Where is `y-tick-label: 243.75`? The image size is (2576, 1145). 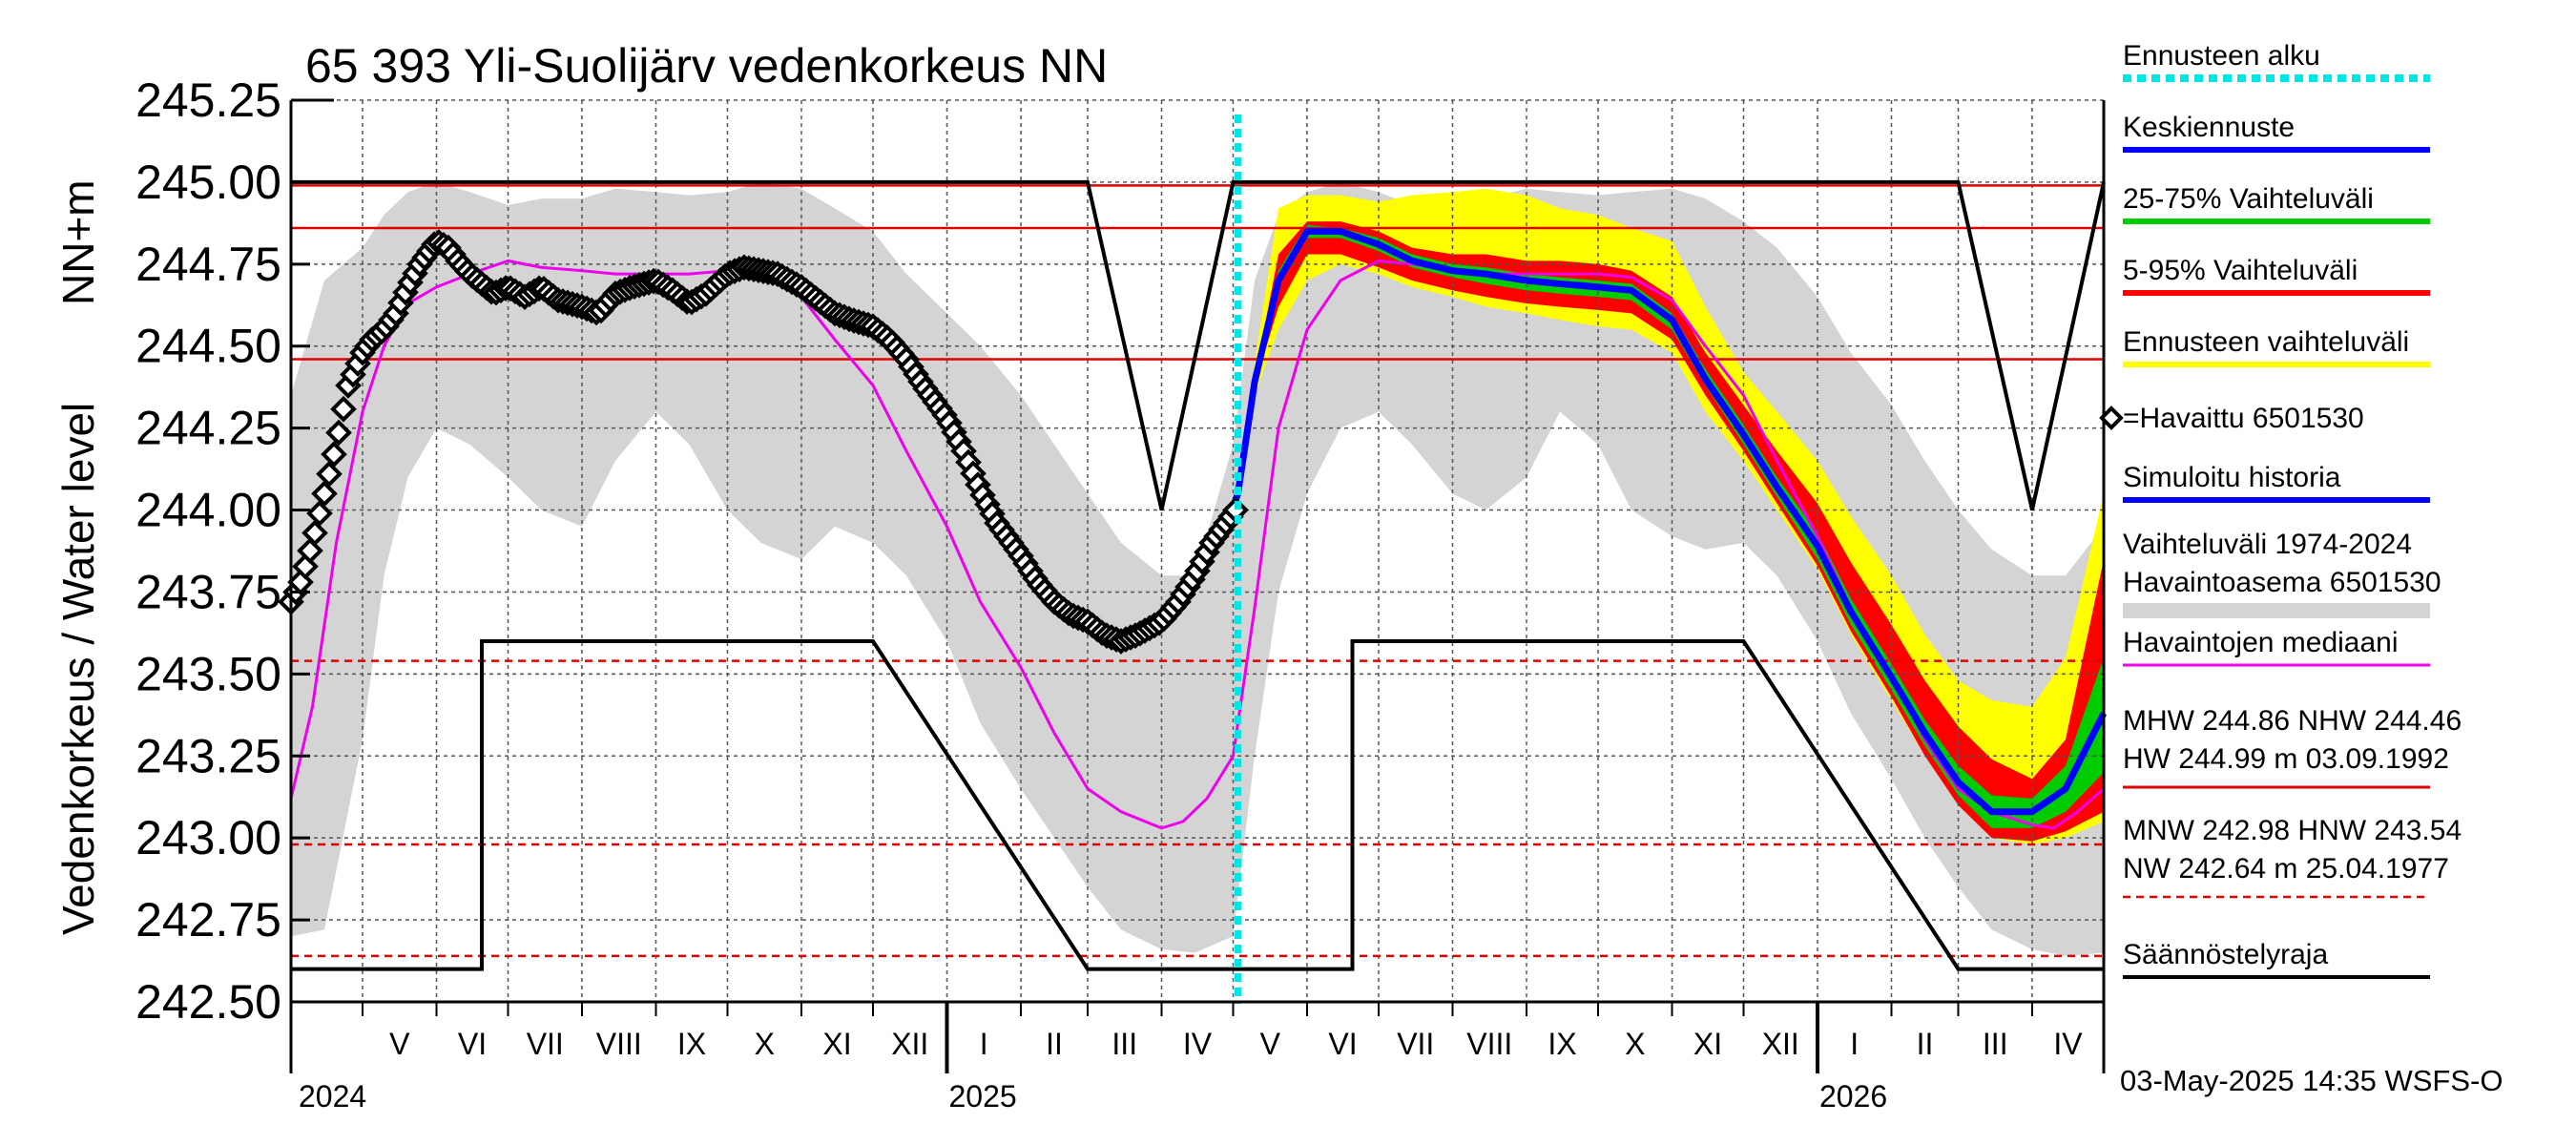 y-tick-label: 243.75 is located at coordinates (208, 591).